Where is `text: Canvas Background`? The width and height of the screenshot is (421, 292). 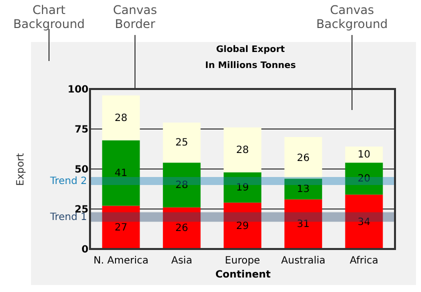 text: Canvas Background is located at coordinates (352, 17).